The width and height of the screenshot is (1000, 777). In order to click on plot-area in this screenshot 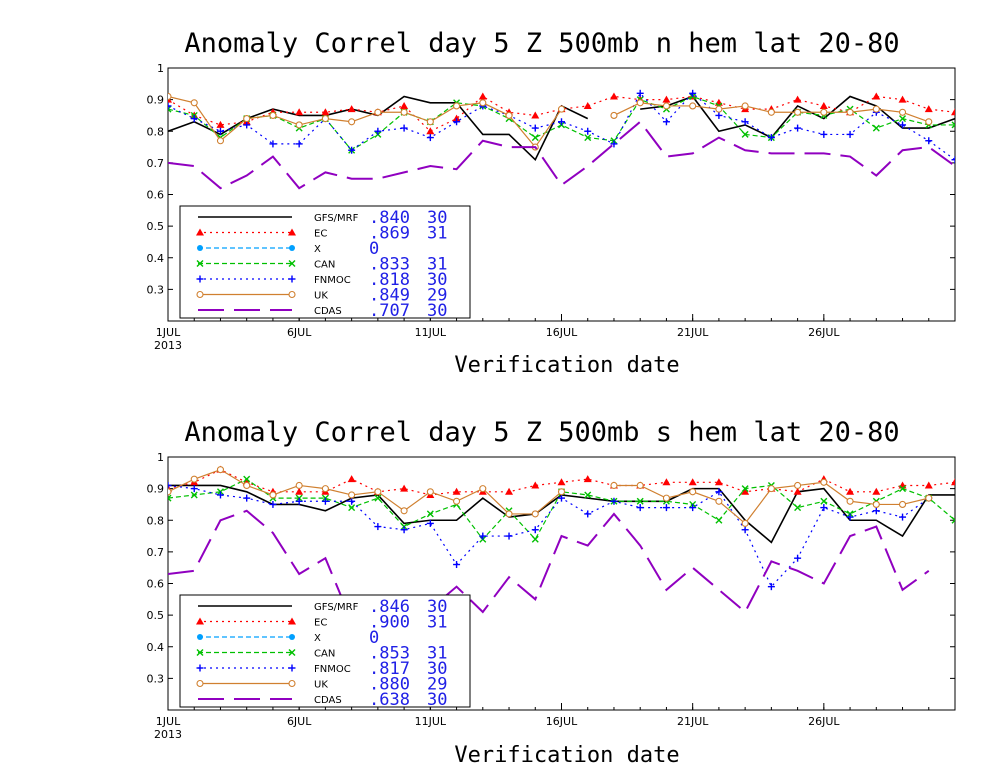, I will do `click(561, 139)`.